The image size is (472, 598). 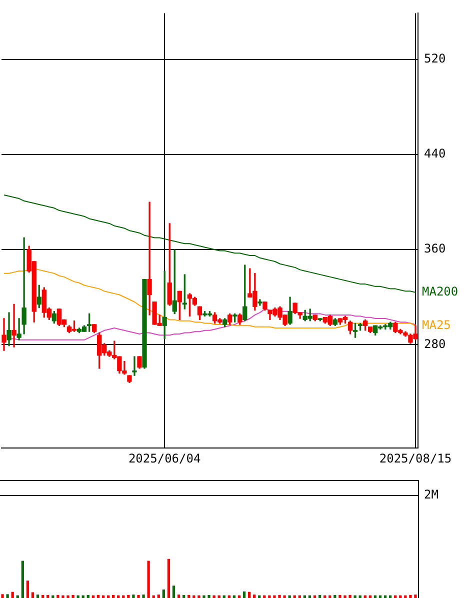 What do you see at coordinates (415, 458) in the screenshot?
I see `x-tick-label: 2025/08/15` at bounding box center [415, 458].